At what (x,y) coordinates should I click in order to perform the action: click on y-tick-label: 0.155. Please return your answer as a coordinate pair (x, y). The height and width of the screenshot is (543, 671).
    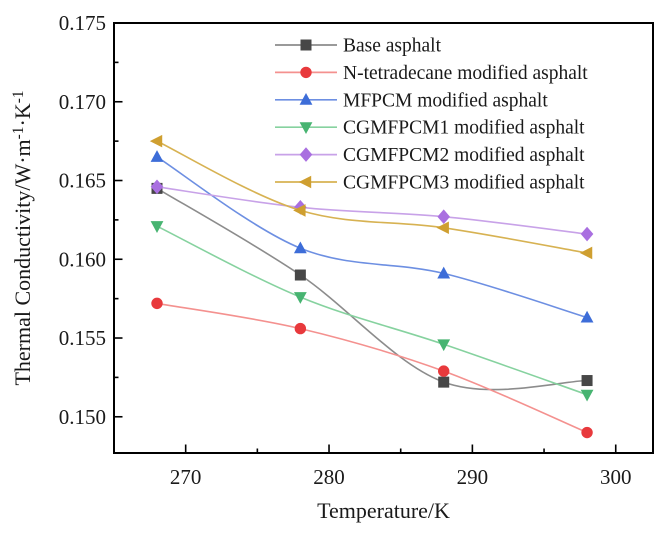
    Looking at the image, I should click on (82, 338).